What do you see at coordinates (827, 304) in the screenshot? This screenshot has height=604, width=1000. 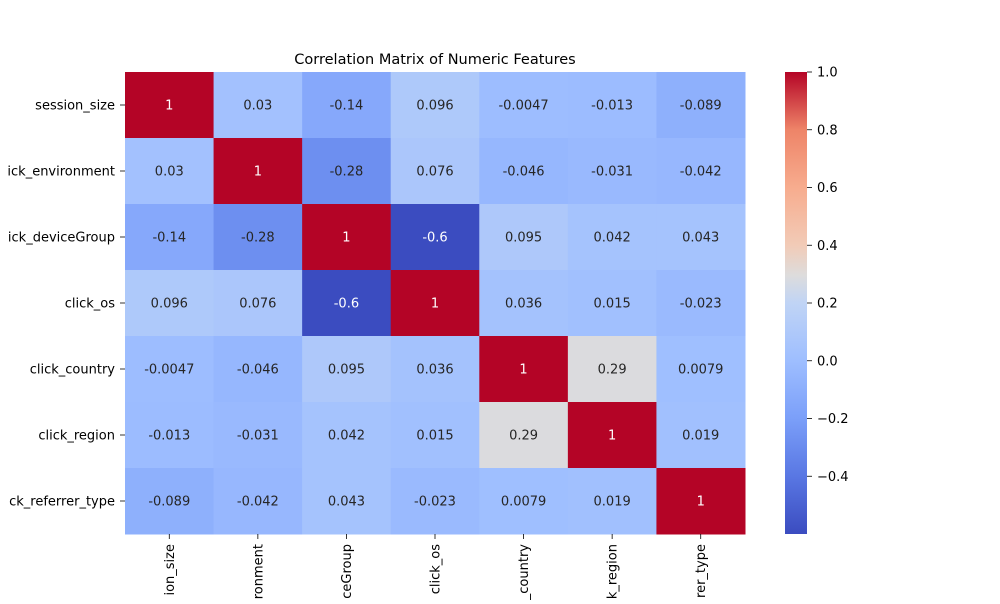 I see `colorbar-tick-label: 0.2` at bounding box center [827, 304].